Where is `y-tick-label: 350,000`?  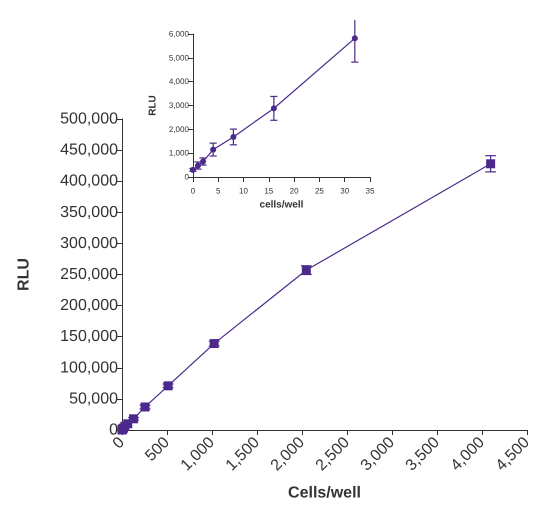 y-tick-label: 350,000 is located at coordinates (89, 212).